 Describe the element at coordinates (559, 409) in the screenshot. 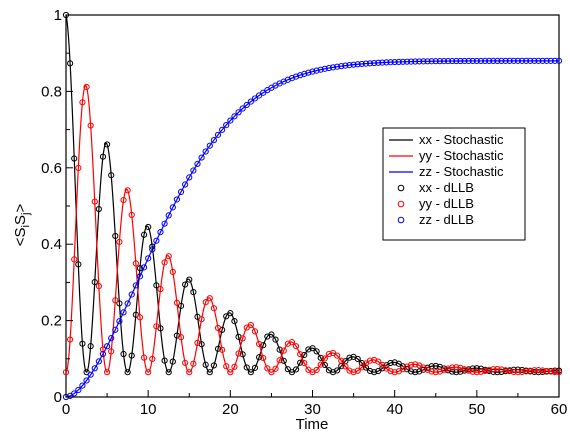

I see `x-tick-label: 60` at that location.